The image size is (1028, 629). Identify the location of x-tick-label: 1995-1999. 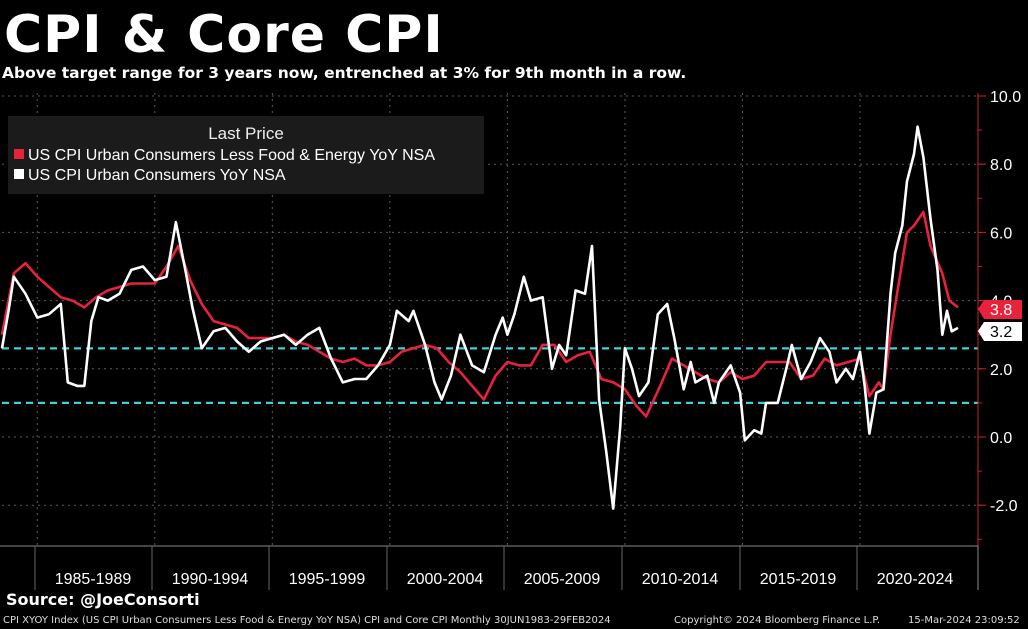
(327, 579).